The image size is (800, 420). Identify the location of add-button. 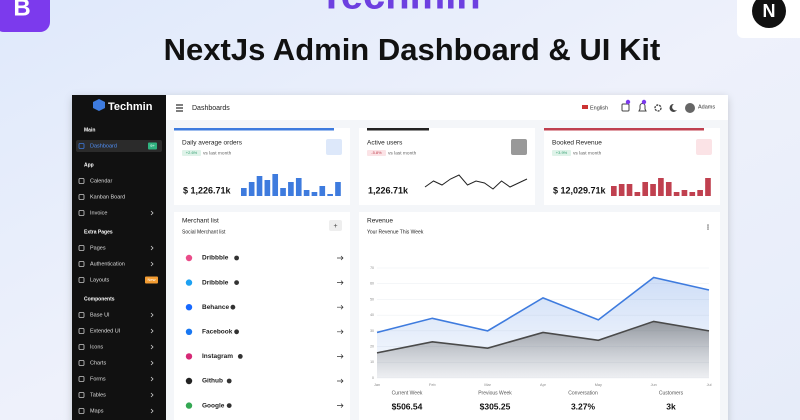
(335, 225).